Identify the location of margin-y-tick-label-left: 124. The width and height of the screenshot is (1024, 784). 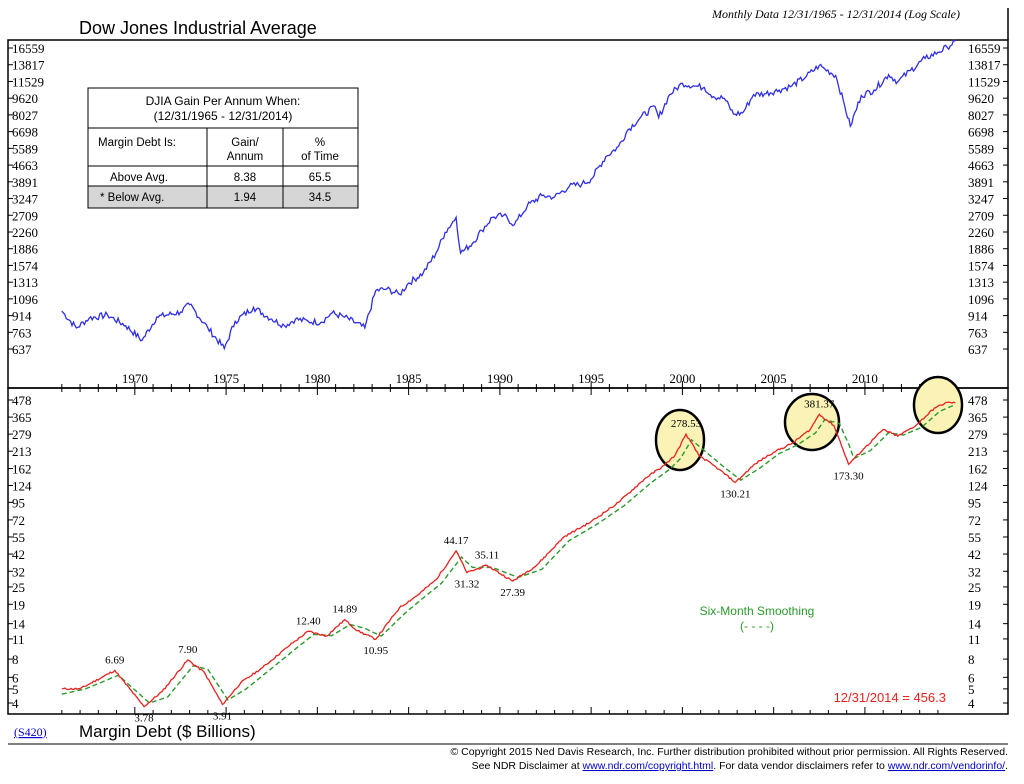
(22, 485).